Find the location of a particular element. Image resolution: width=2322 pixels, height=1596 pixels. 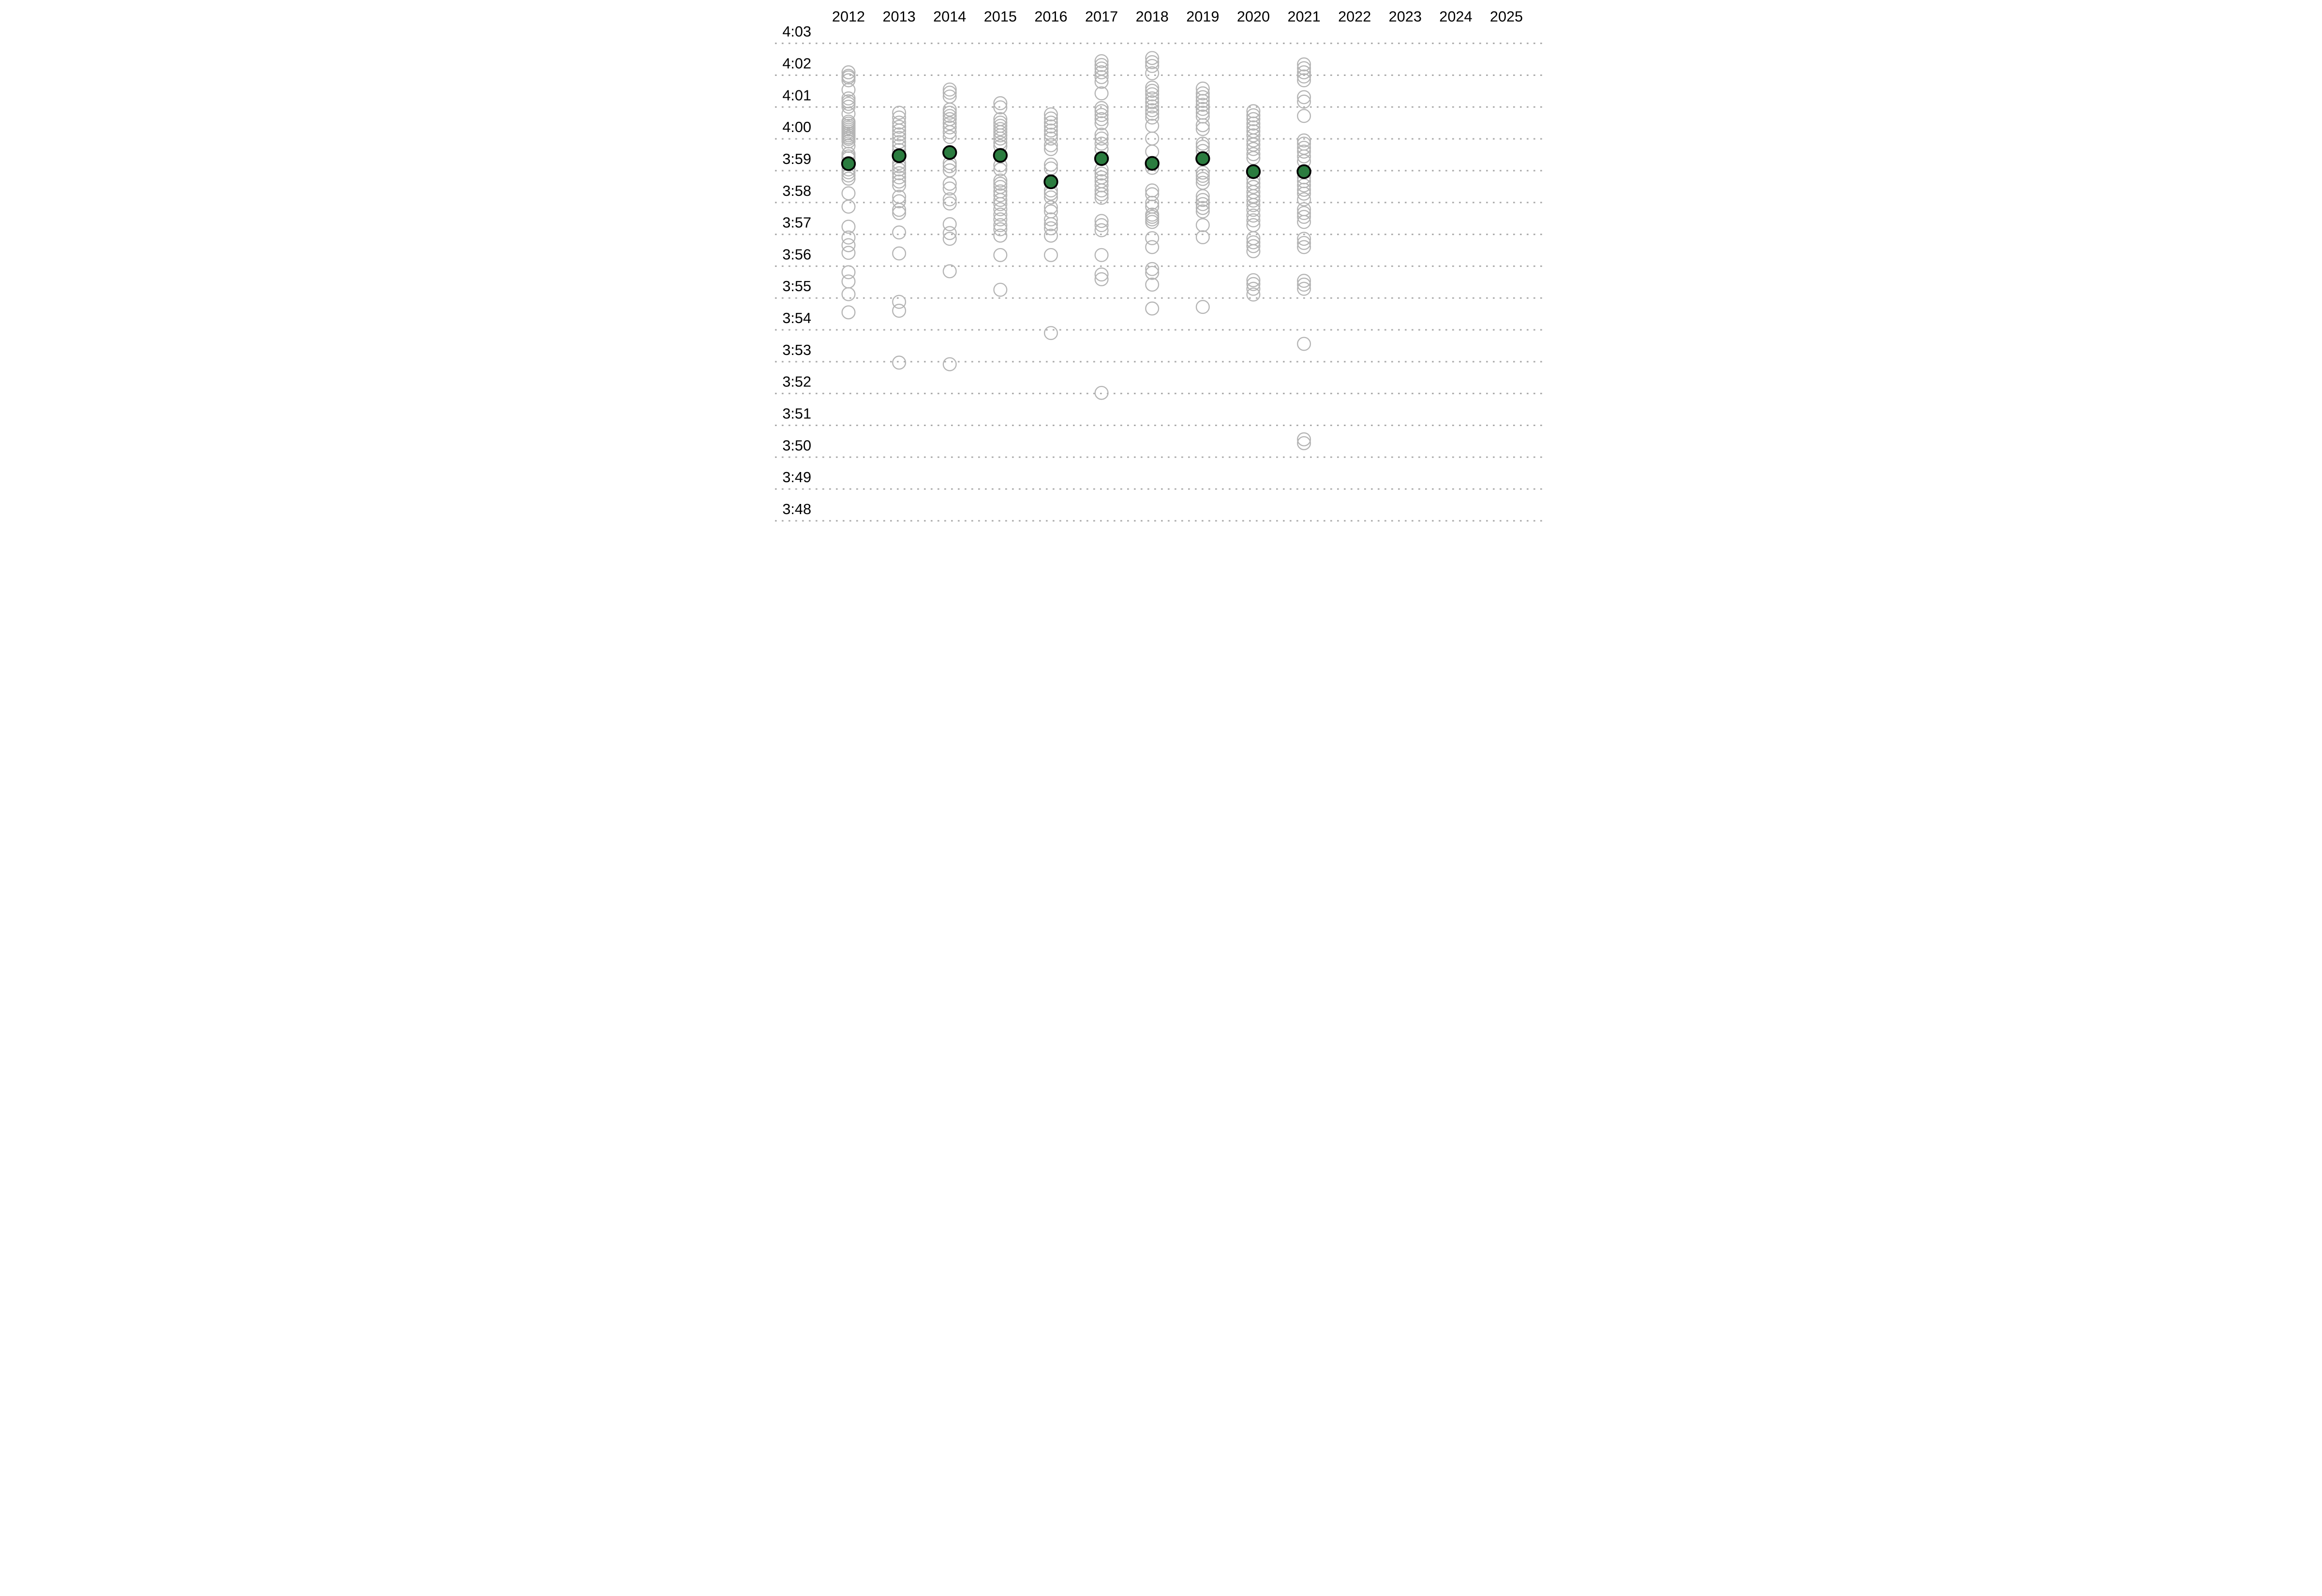

y-axis-time-label: 3:54 is located at coordinates (796, 318).